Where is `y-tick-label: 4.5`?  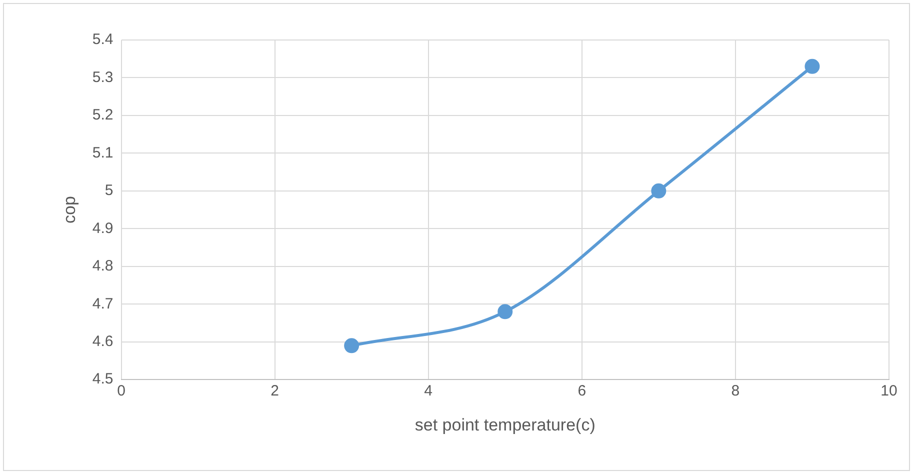 y-tick-label: 4.5 is located at coordinates (103, 379).